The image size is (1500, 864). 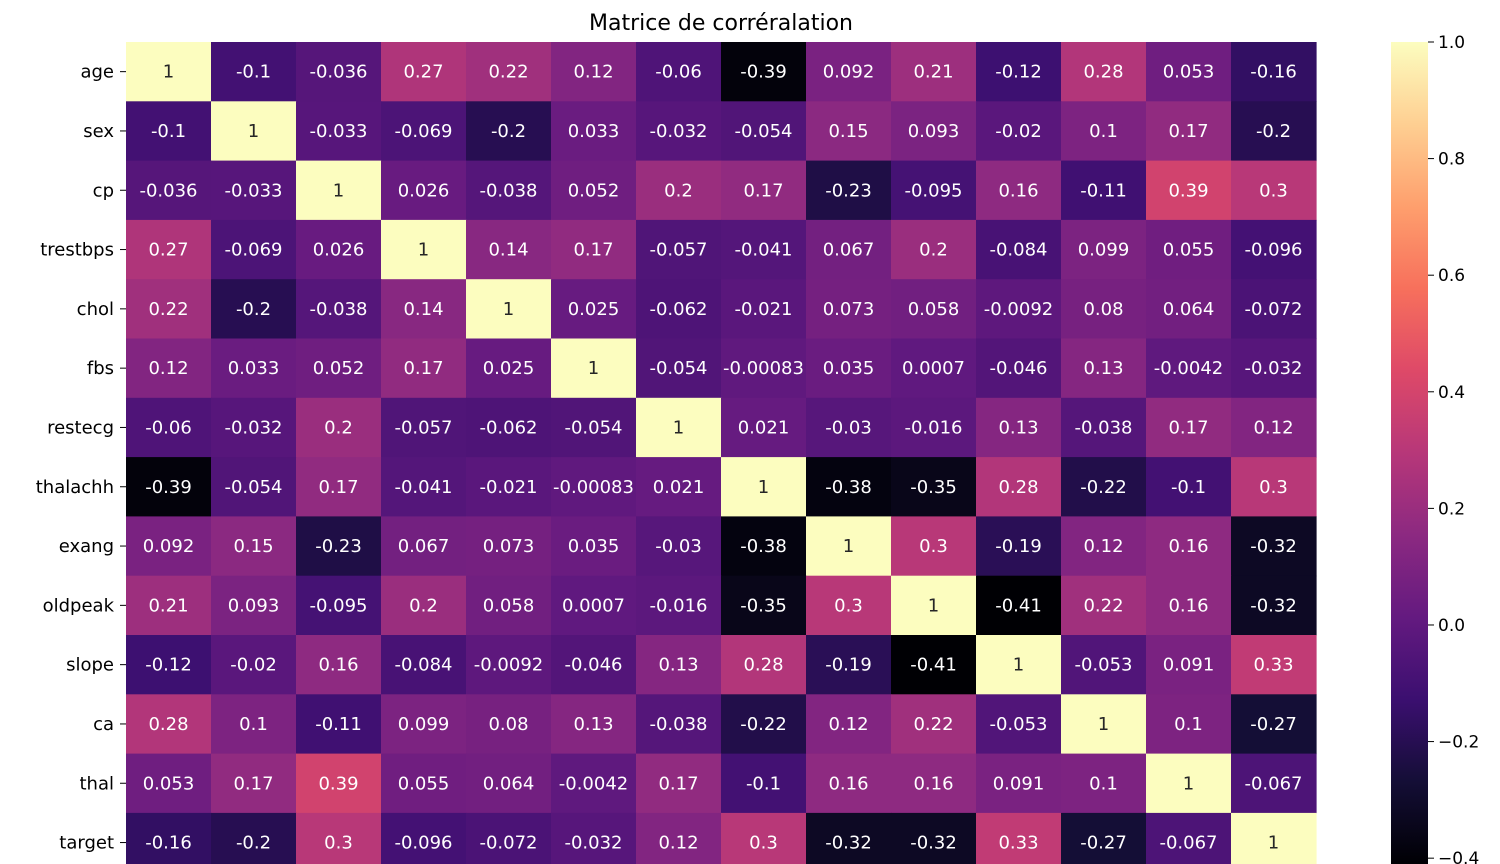 What do you see at coordinates (508, 665) in the screenshot?
I see `cell-value-label: -0.0092` at bounding box center [508, 665].